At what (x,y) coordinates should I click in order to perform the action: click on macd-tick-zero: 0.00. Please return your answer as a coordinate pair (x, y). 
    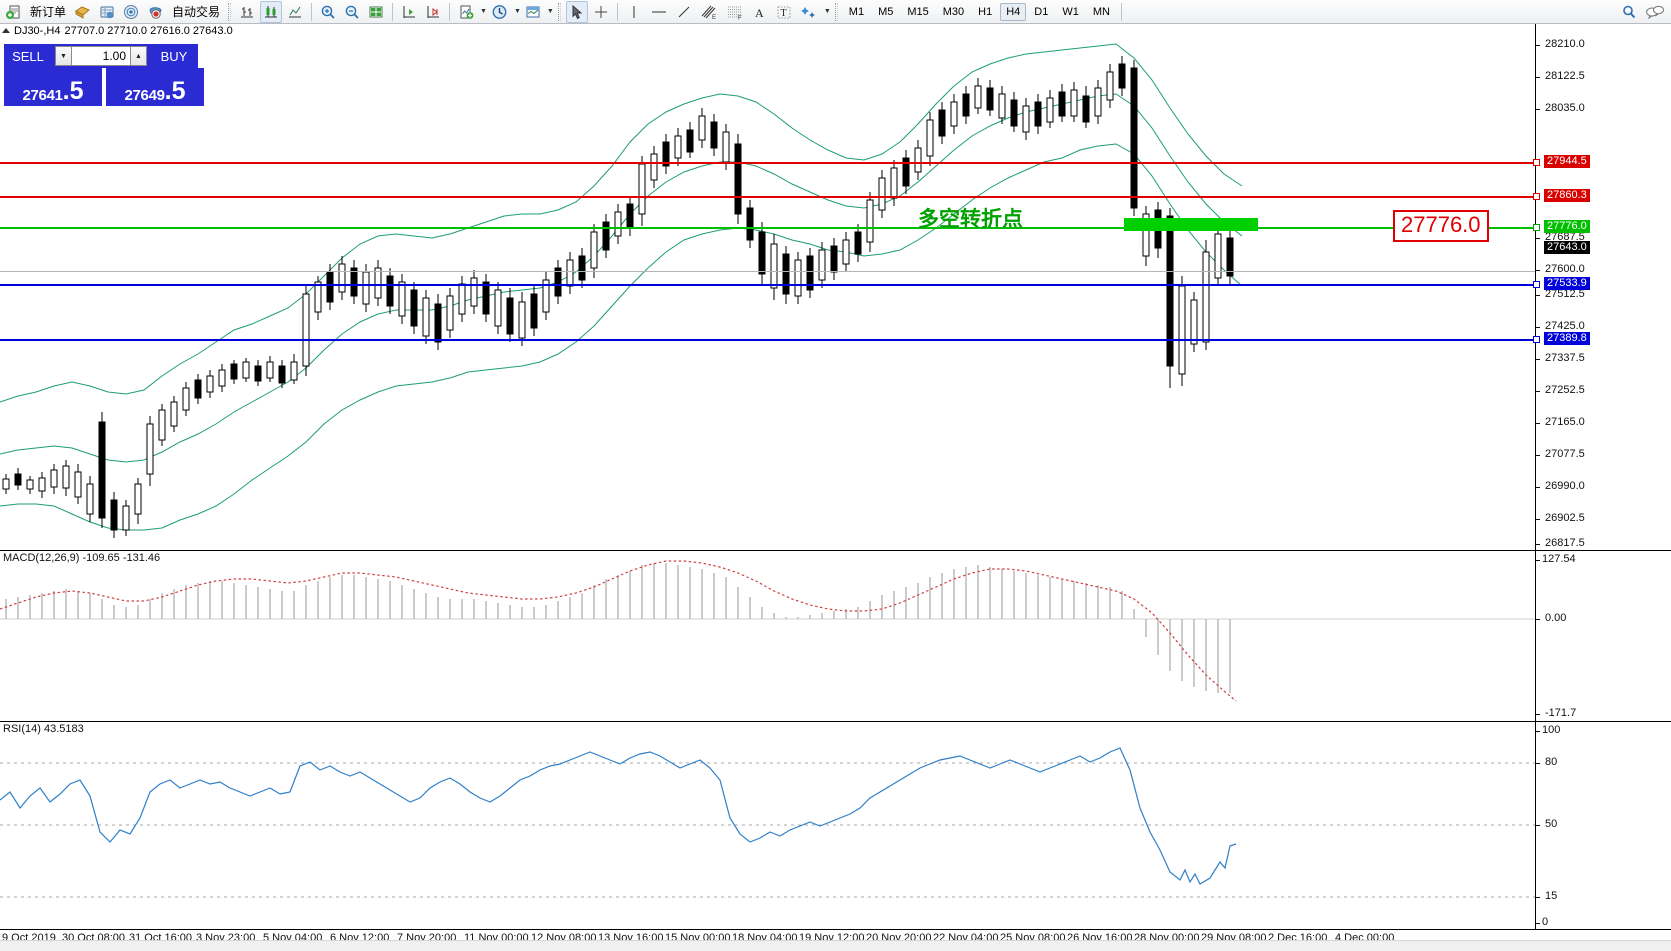
    Looking at the image, I should click on (1551, 618).